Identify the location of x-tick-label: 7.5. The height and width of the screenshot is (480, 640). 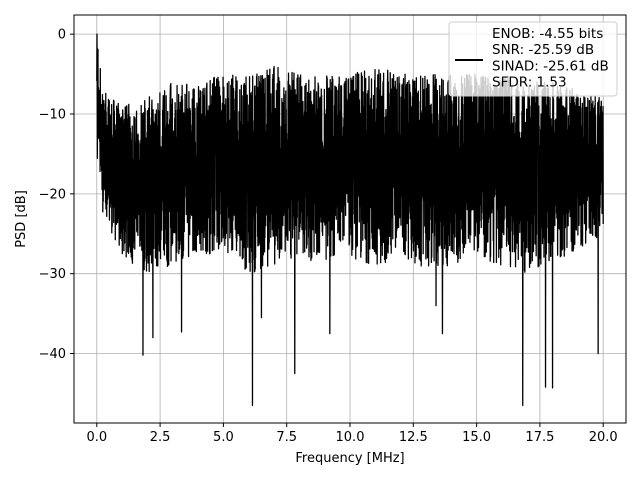
(286, 437).